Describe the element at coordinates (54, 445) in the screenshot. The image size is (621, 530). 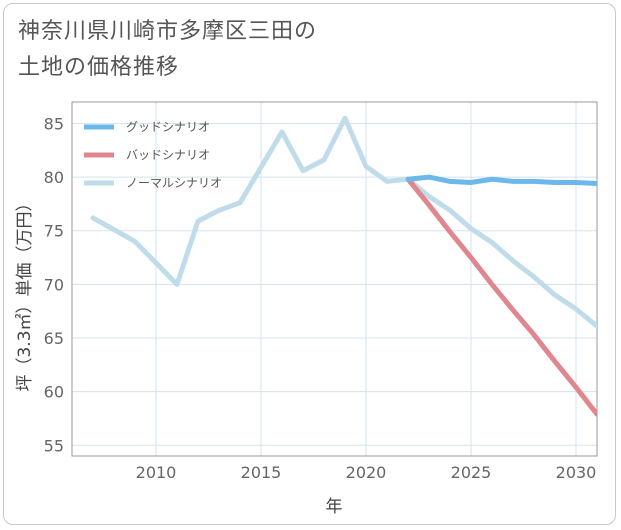
I see `y-tick-55: 55` at that location.